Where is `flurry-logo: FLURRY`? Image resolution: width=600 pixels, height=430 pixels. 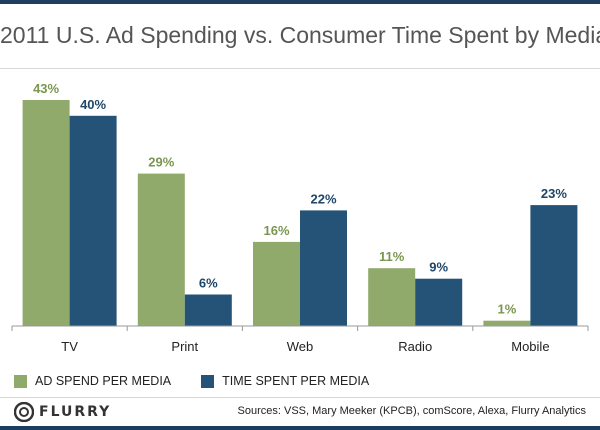 flurry-logo: FLURRY is located at coordinates (62, 412).